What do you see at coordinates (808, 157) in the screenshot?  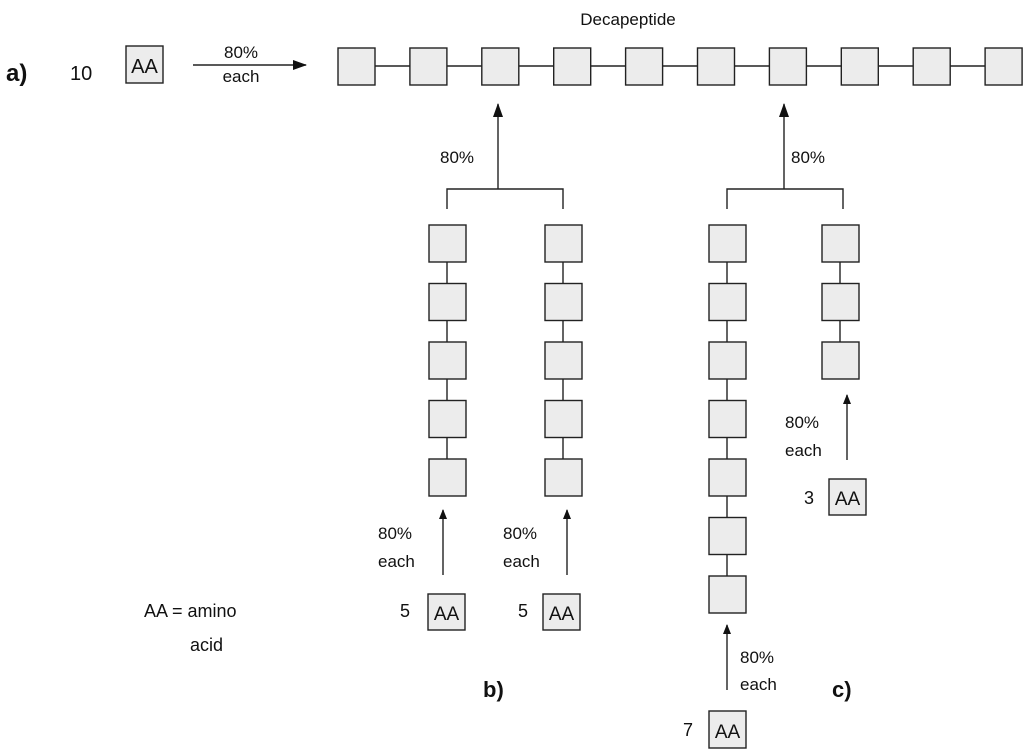 I see `panel-c-merge-yield: 80%` at bounding box center [808, 157].